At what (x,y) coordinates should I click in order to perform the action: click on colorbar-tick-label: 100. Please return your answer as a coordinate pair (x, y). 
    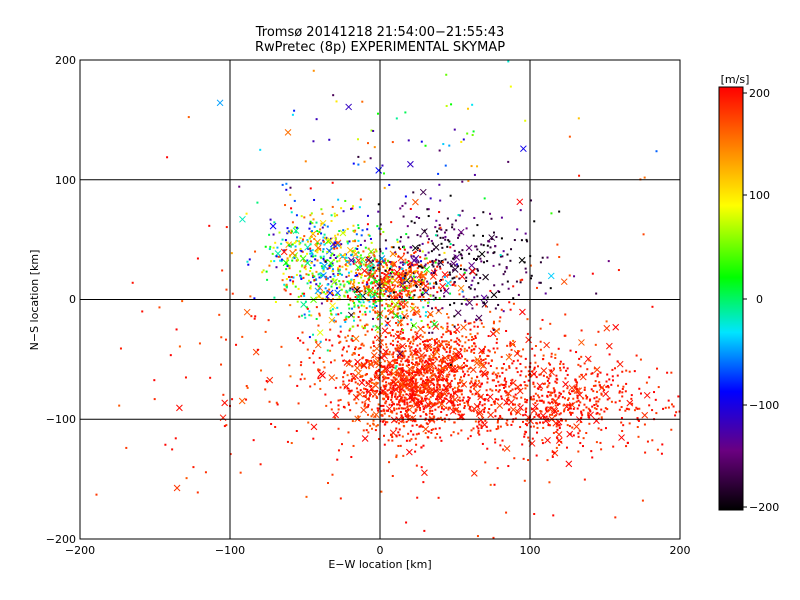
    Looking at the image, I should click on (759, 195).